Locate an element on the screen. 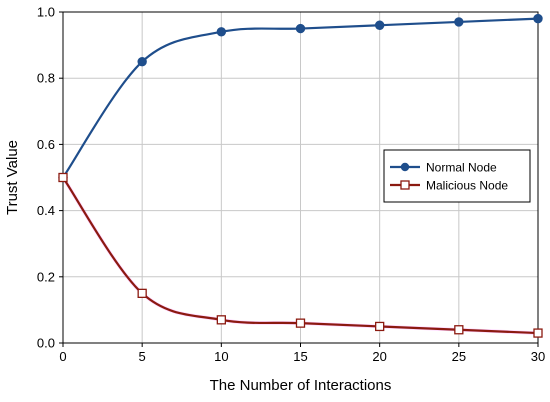 This screenshot has height=402, width=550. y-tick-label: 1.0 is located at coordinates (46, 12).